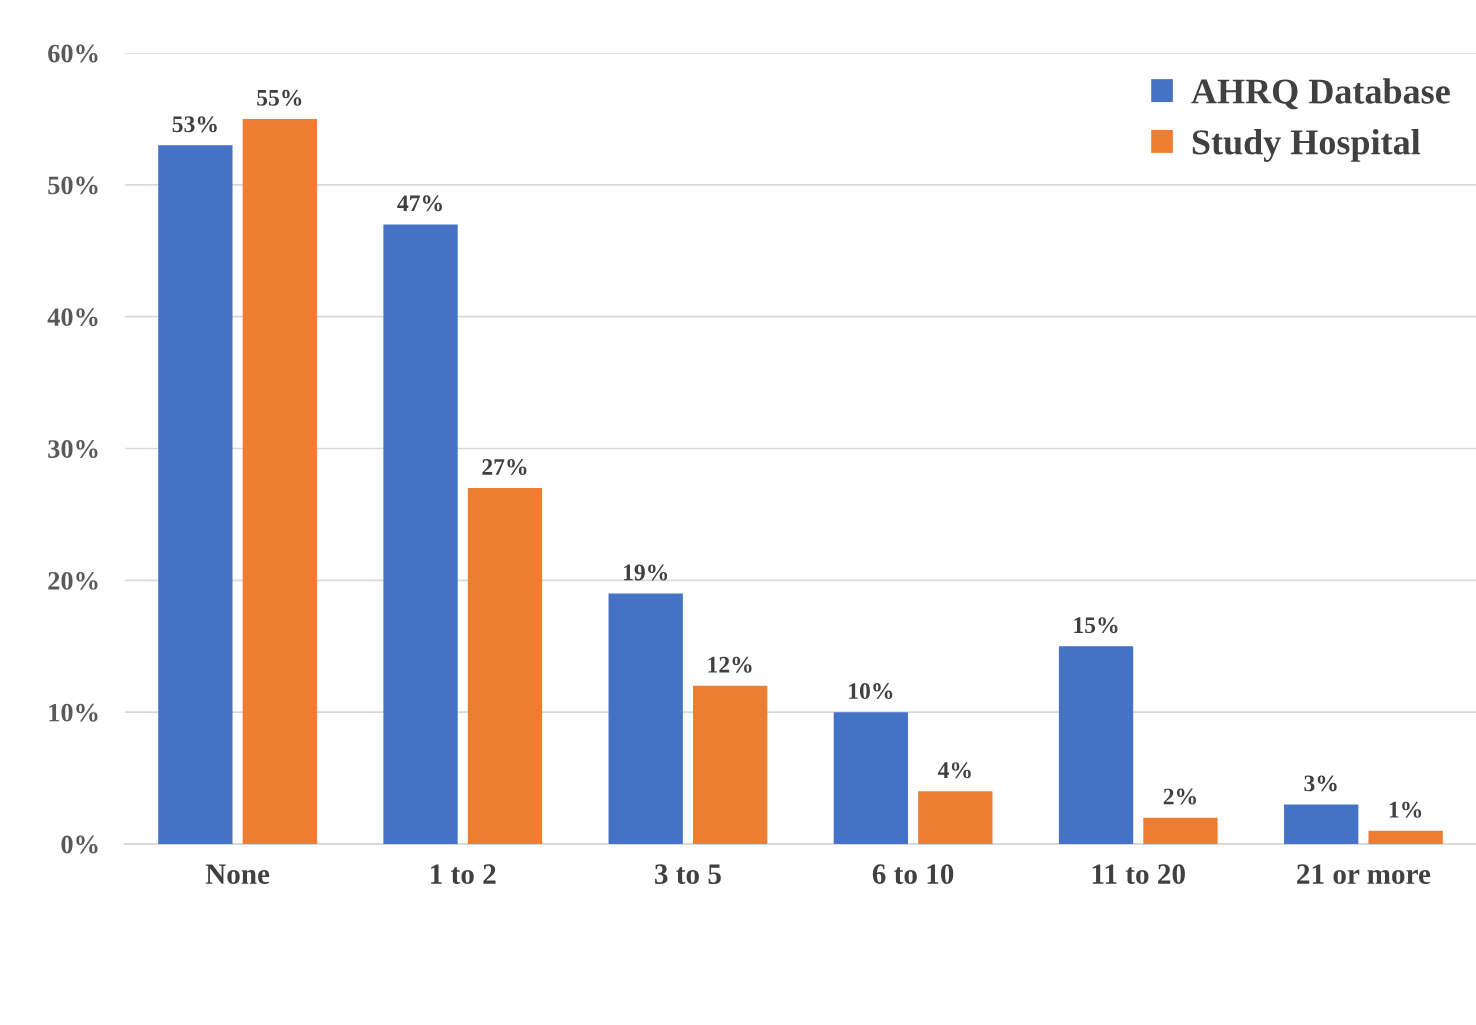 The image size is (1476, 1025). I want to click on data-label: 12%, so click(730, 664).